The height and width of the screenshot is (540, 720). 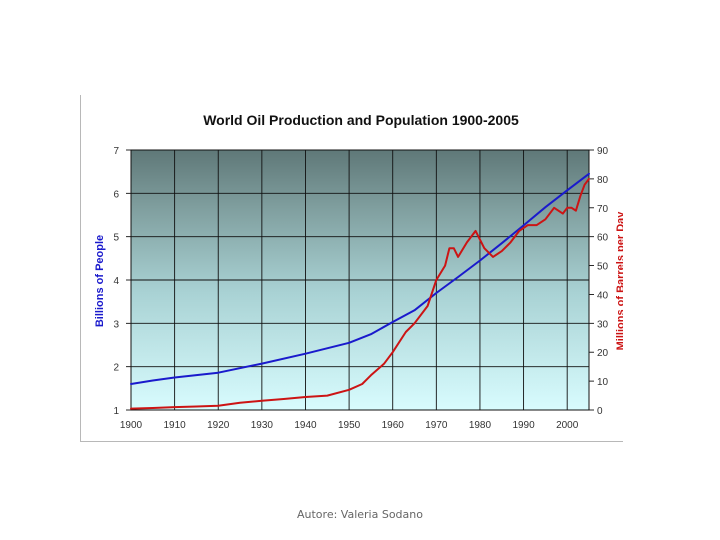 What do you see at coordinates (116, 281) in the screenshot?
I see `left-tick-label: 4` at bounding box center [116, 281].